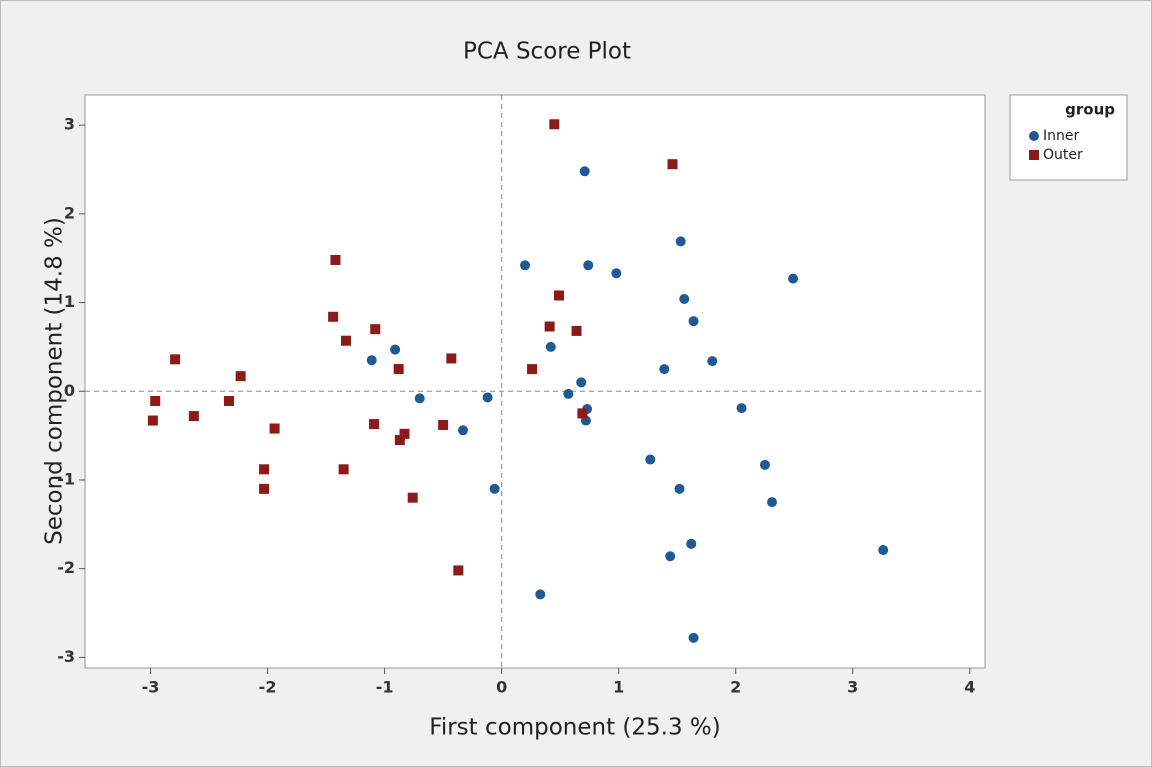 This screenshot has width=1152, height=767. What do you see at coordinates (1090, 110) in the screenshot?
I see `legend-title: group` at bounding box center [1090, 110].